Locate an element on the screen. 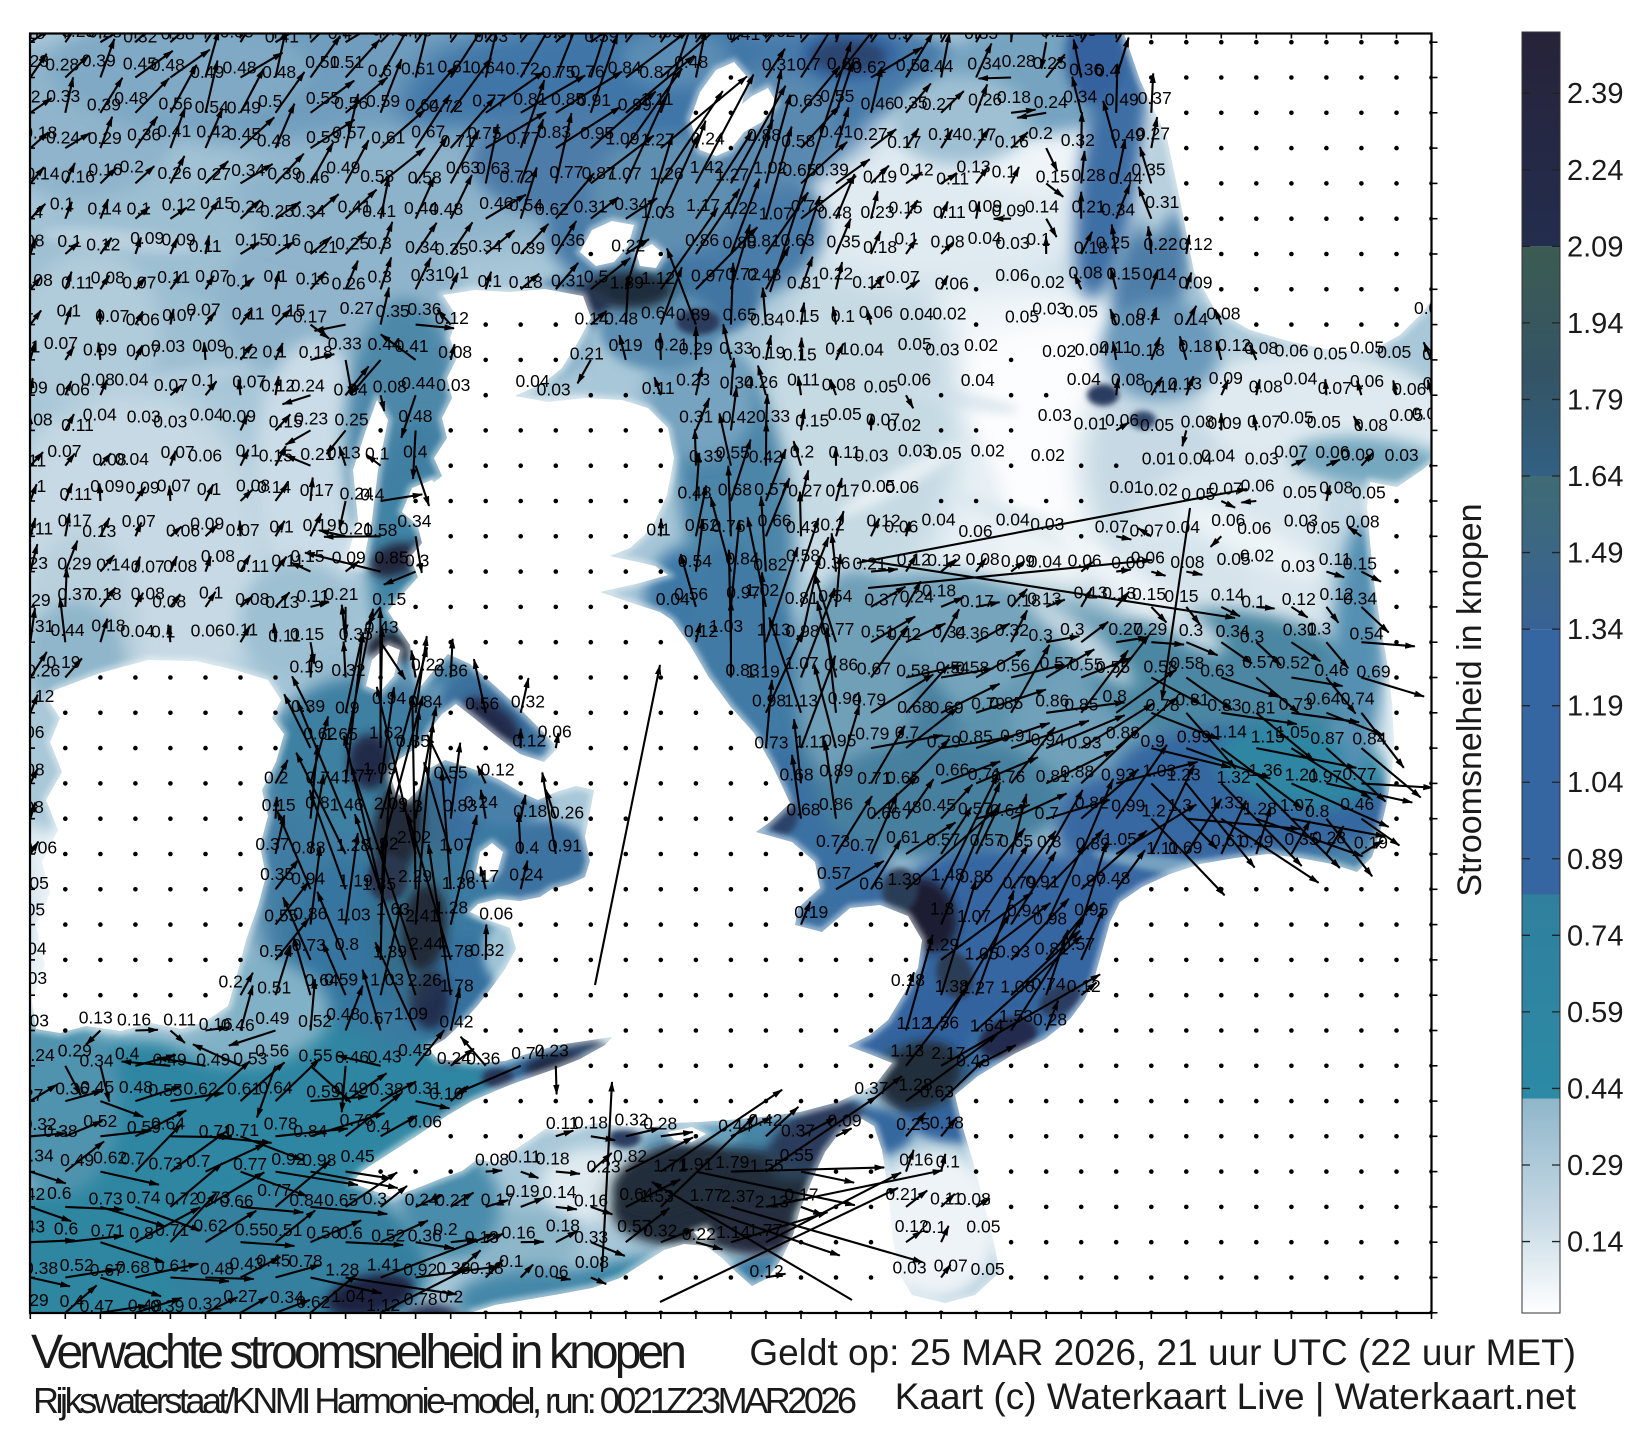  svg-text: 0.86 is located at coordinates (836, 804).